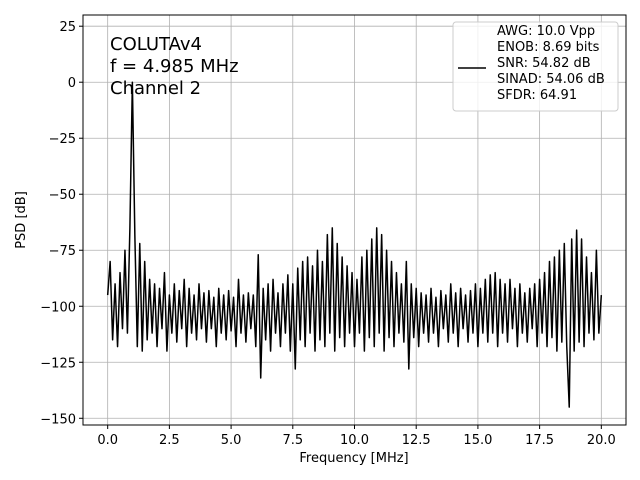  What do you see at coordinates (174, 66) in the screenshot?
I see `annotation: f = 4.985 MHz` at bounding box center [174, 66].